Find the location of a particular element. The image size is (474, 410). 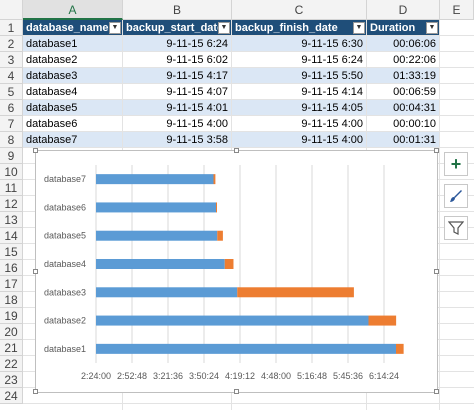

row-header-4: 4 is located at coordinates (11, 76).